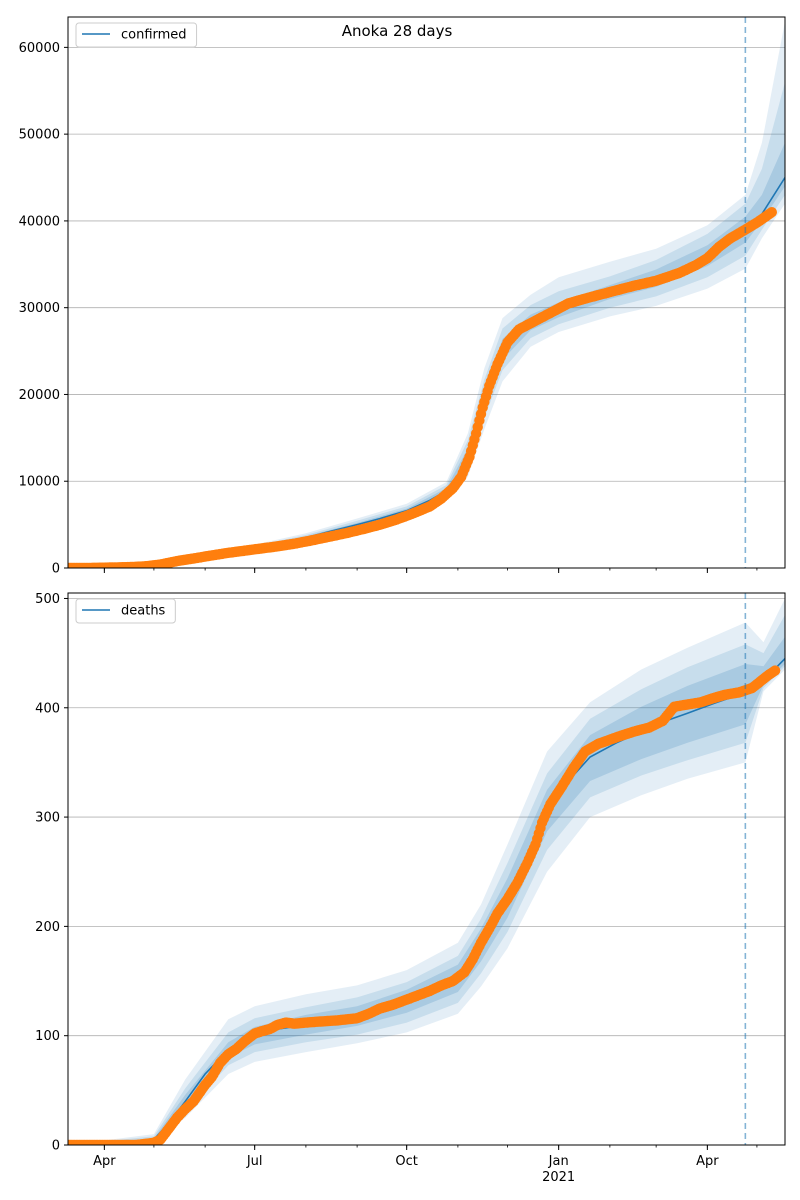 This screenshot has height=1200, width=800. What do you see at coordinates (39, 308) in the screenshot?
I see `y-tick-label: 30000` at bounding box center [39, 308].